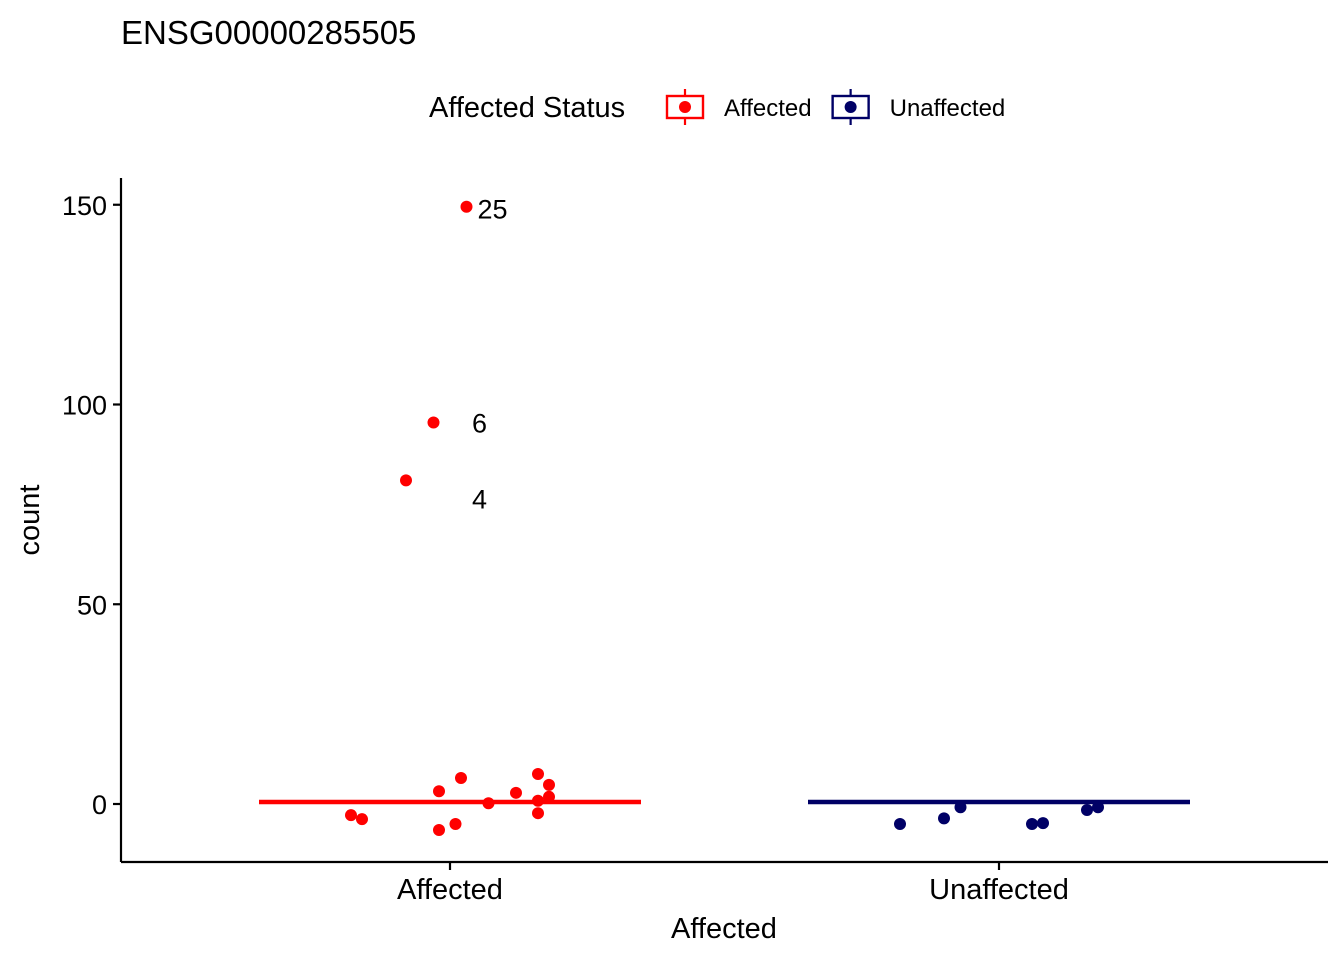 Image resolution: width=1344 pixels, height=960 pixels. What do you see at coordinates (30, 520) in the screenshot?
I see `y-axis-label: count` at bounding box center [30, 520].